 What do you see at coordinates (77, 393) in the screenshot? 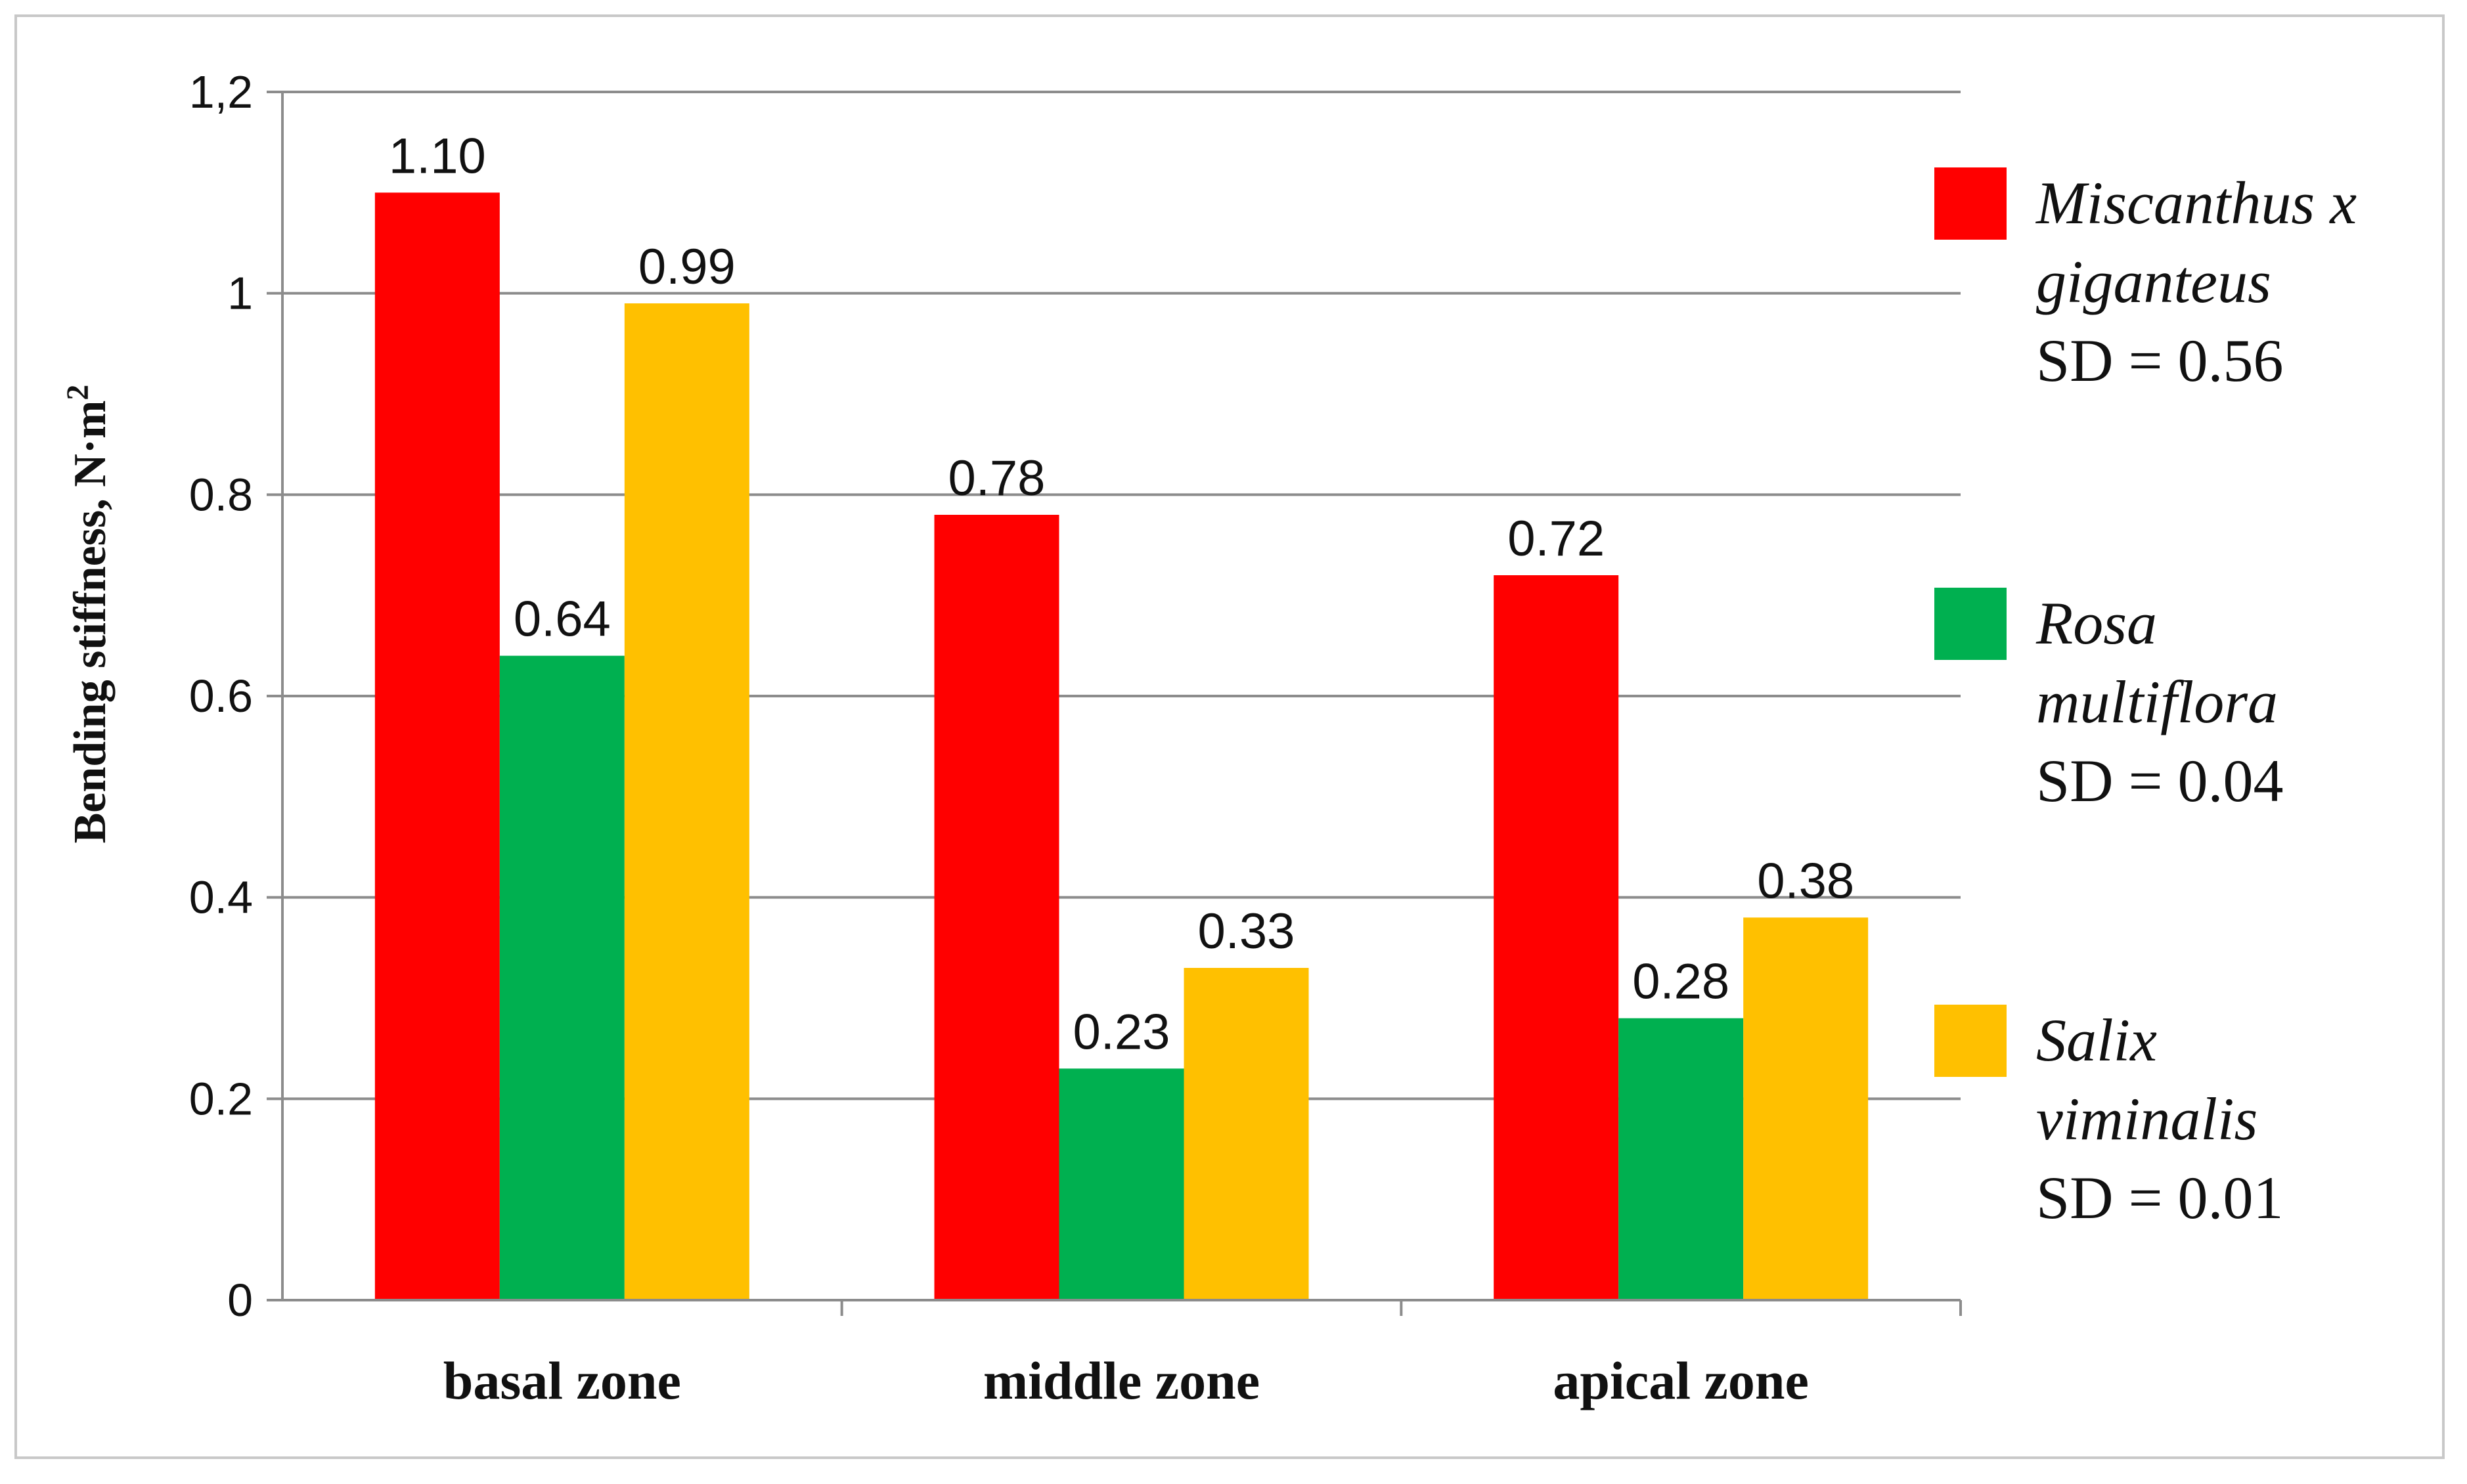
I see `y-axis-label-superscript: 2` at bounding box center [77, 393].